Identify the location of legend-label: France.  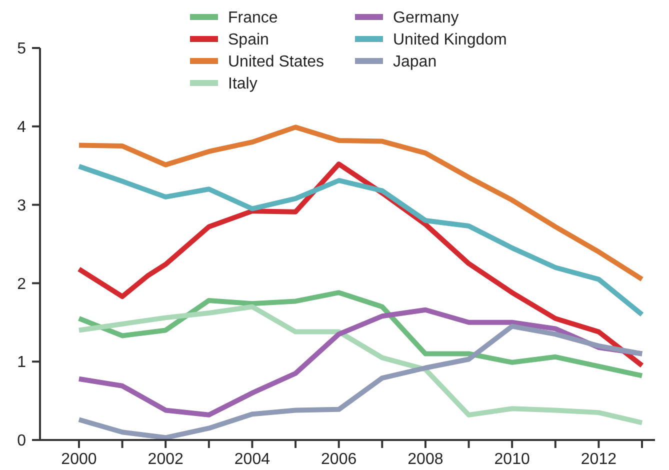
(253, 18).